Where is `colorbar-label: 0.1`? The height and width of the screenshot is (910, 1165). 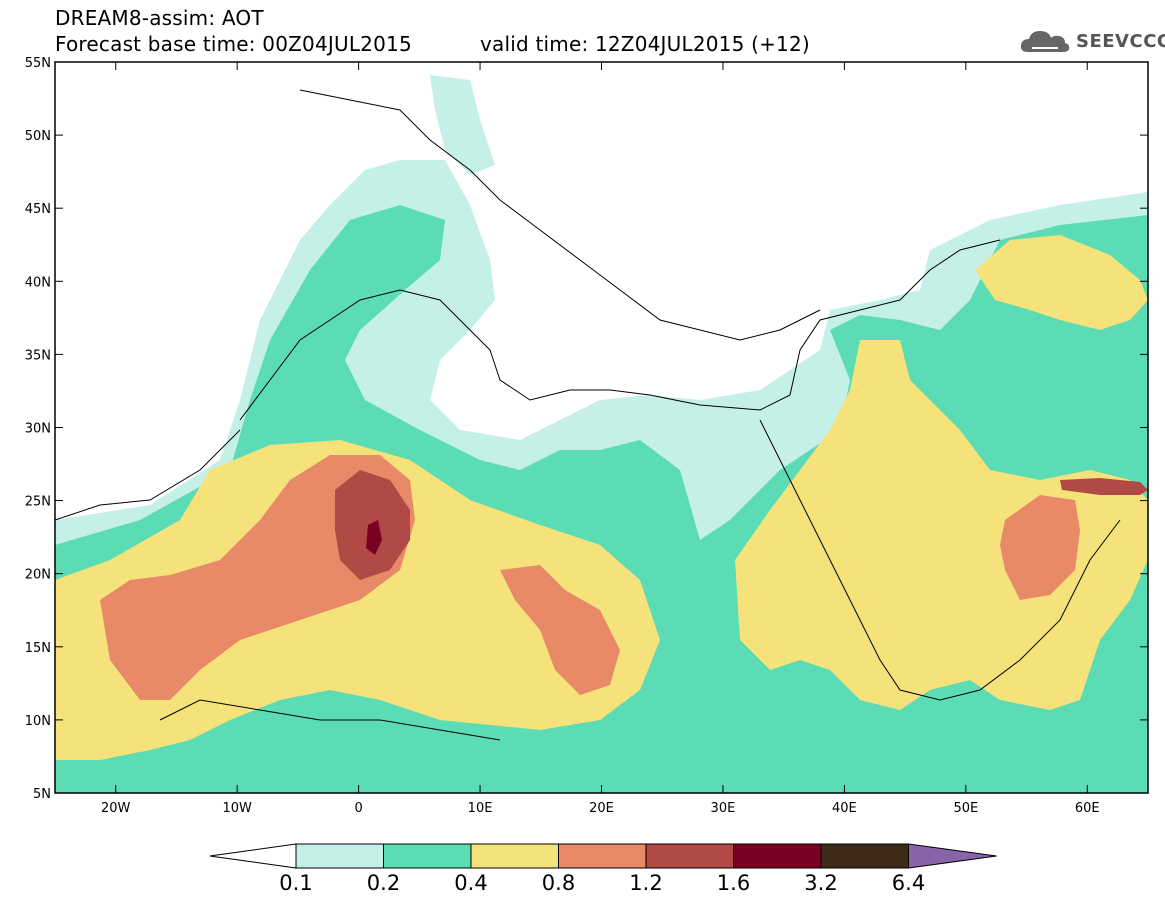
colorbar-label: 0.1 is located at coordinates (296, 883).